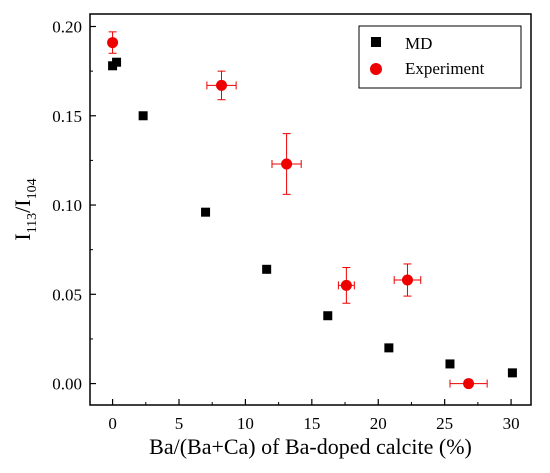 This screenshot has width=550, height=473. Describe the element at coordinates (67, 384) in the screenshot. I see `y-tick-label: 0.00` at that location.